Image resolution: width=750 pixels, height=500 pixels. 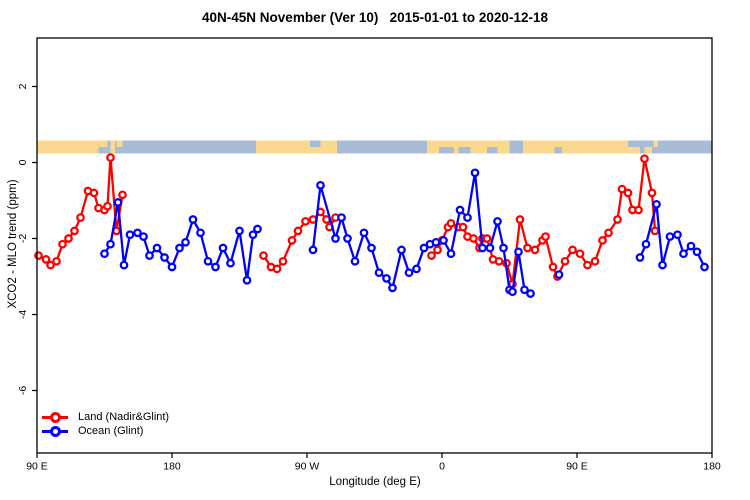 I want to click on land-series-marker-icon, so click(x=55, y=417).